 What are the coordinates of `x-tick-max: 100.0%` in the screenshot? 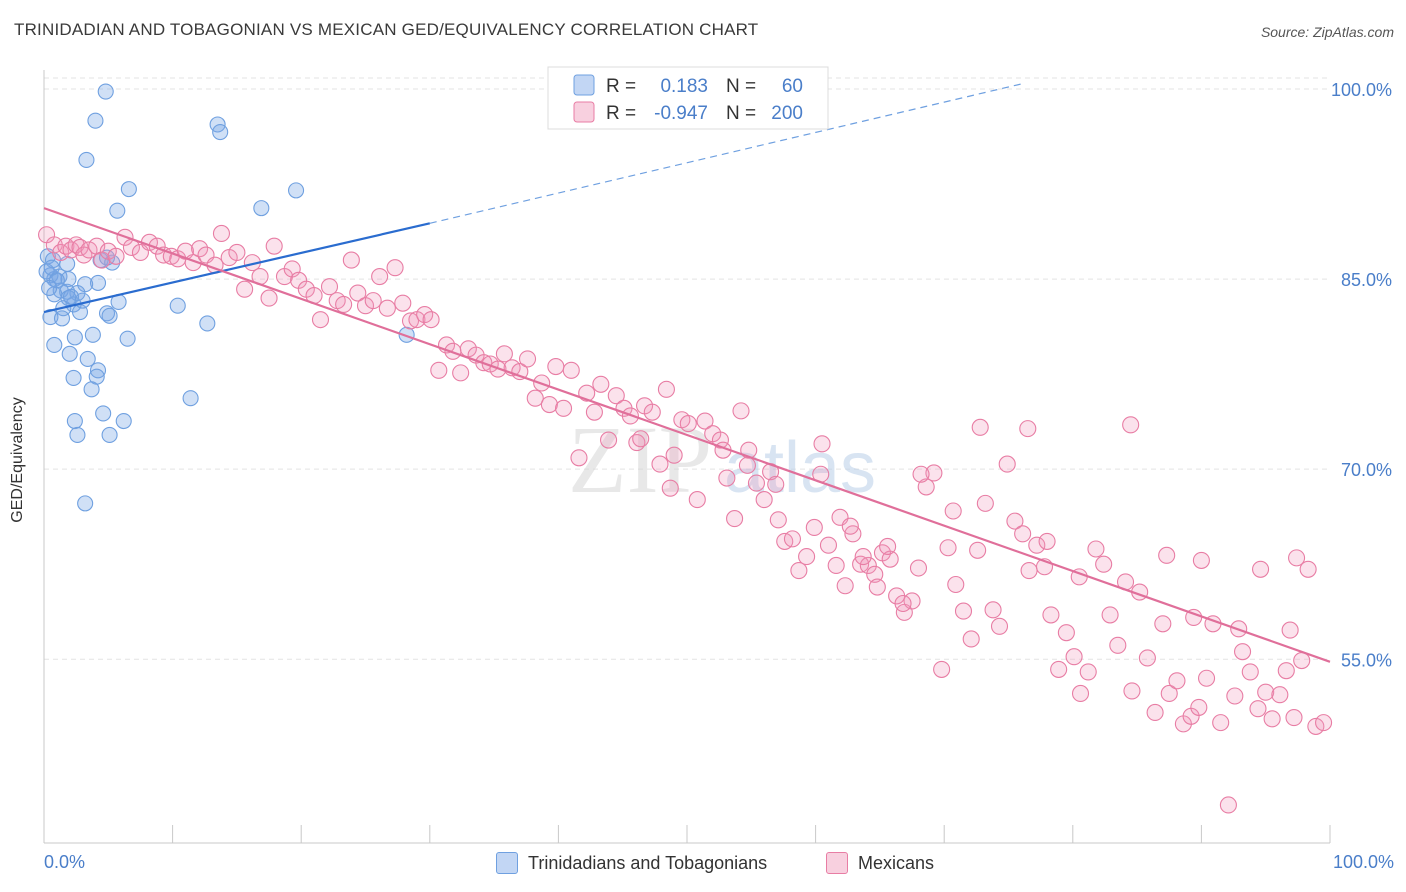 It's located at (1363, 862).